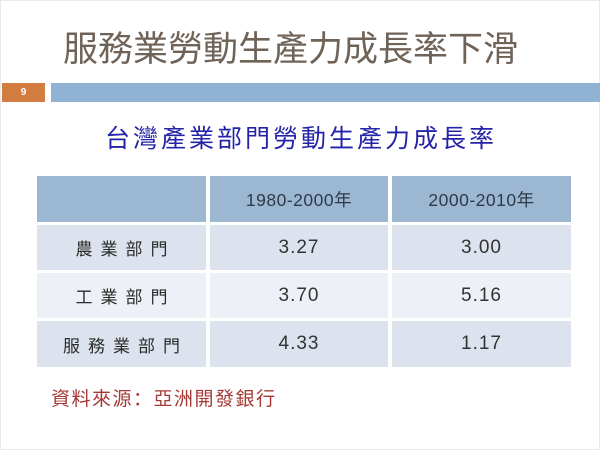 The height and width of the screenshot is (450, 600). I want to click on table-caption: 台灣產業部門勞動生產力成長率, so click(300, 139).